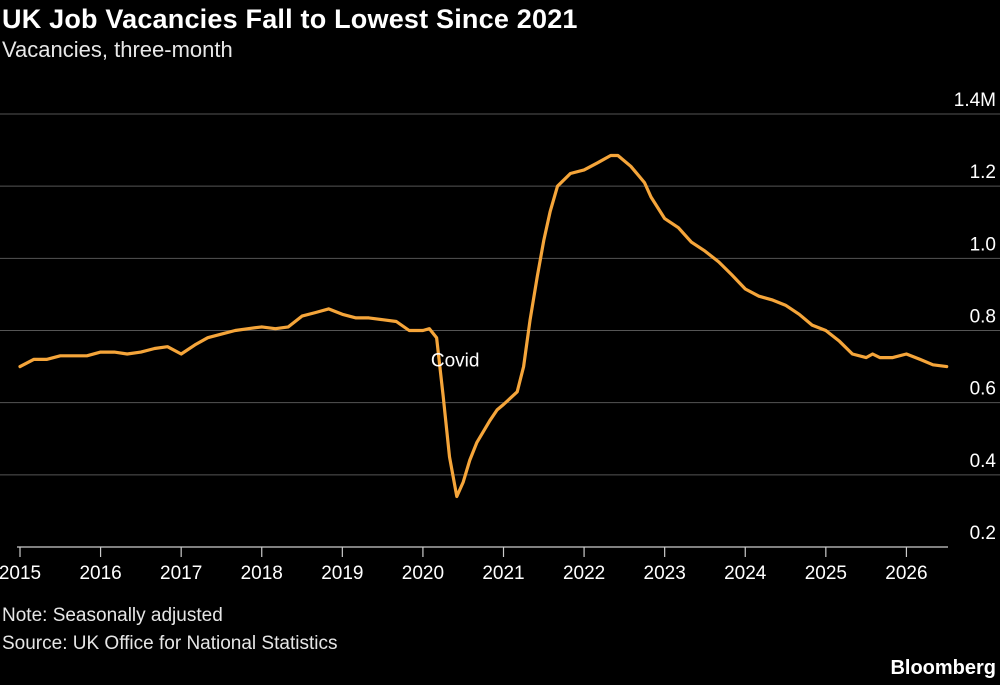  Describe the element at coordinates (262, 573) in the screenshot. I see `x-tick-label: 2018` at that location.